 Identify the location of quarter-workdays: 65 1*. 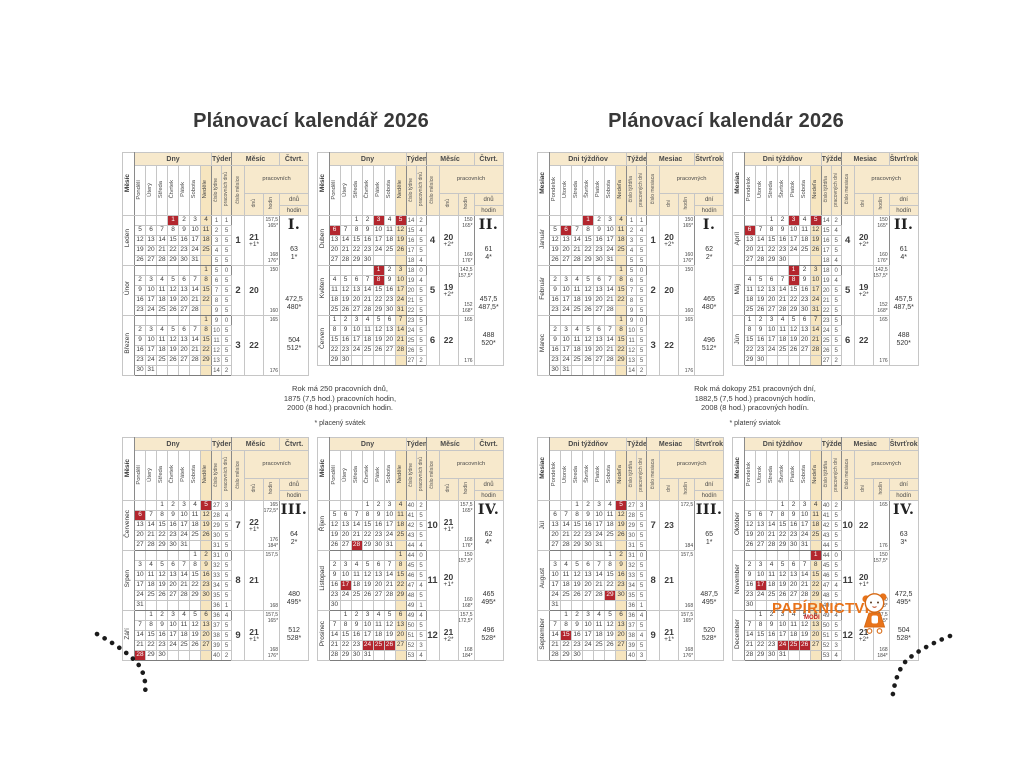
(709, 538).